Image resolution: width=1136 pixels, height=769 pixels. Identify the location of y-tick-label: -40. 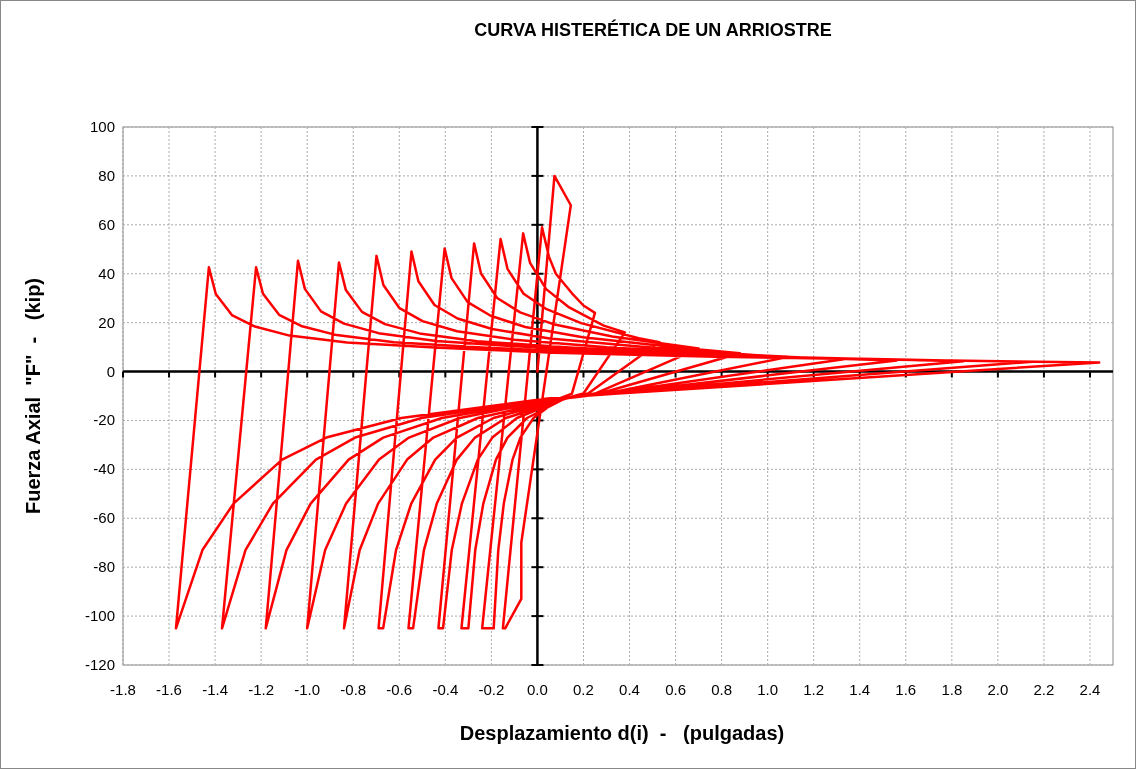
(104, 469).